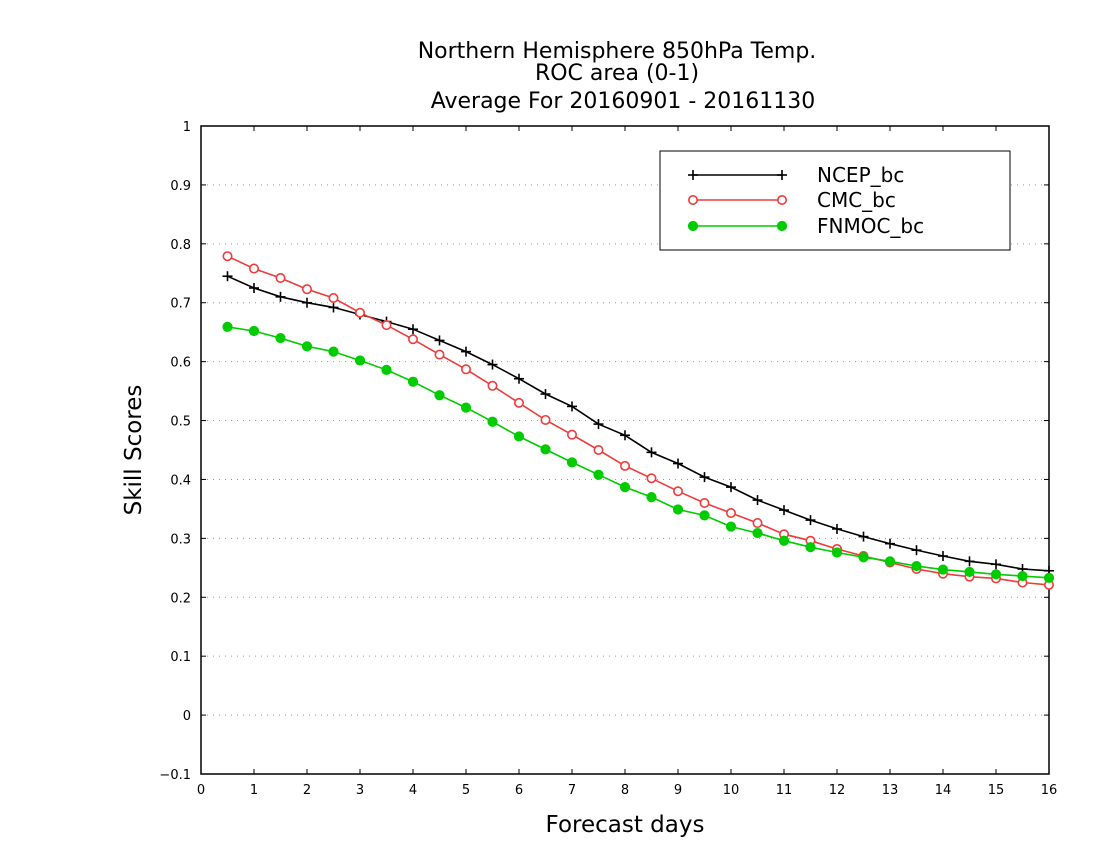 The width and height of the screenshot is (1100, 850). What do you see at coordinates (180, 539) in the screenshot?
I see `y-tick-label: 0.3` at bounding box center [180, 539].